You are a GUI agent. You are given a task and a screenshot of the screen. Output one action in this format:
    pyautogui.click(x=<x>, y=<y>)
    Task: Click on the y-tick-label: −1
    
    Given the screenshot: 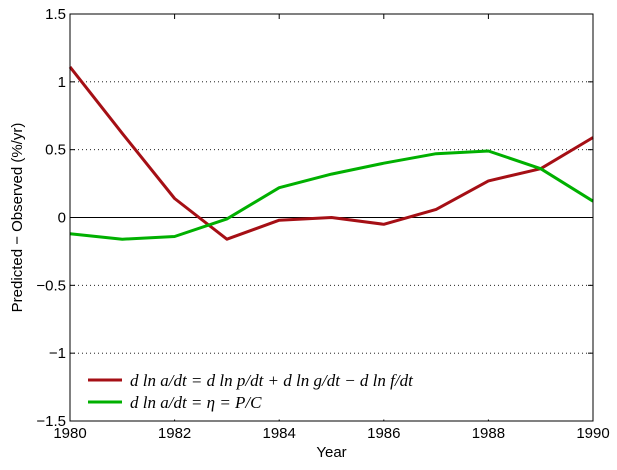 What is the action you would take?
    pyautogui.click(x=57, y=353)
    